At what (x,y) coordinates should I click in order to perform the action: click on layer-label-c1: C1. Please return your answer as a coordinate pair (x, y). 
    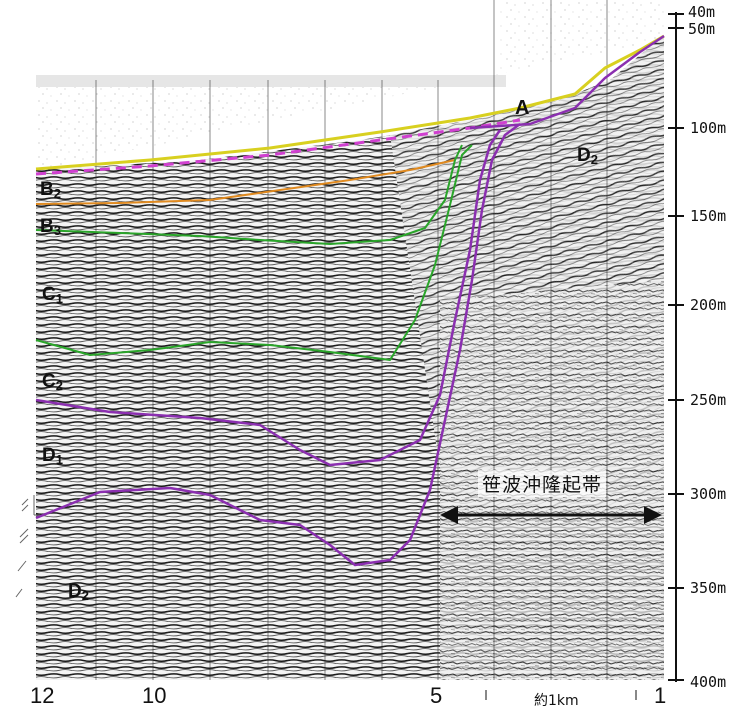
    Looking at the image, I should click on (52, 294).